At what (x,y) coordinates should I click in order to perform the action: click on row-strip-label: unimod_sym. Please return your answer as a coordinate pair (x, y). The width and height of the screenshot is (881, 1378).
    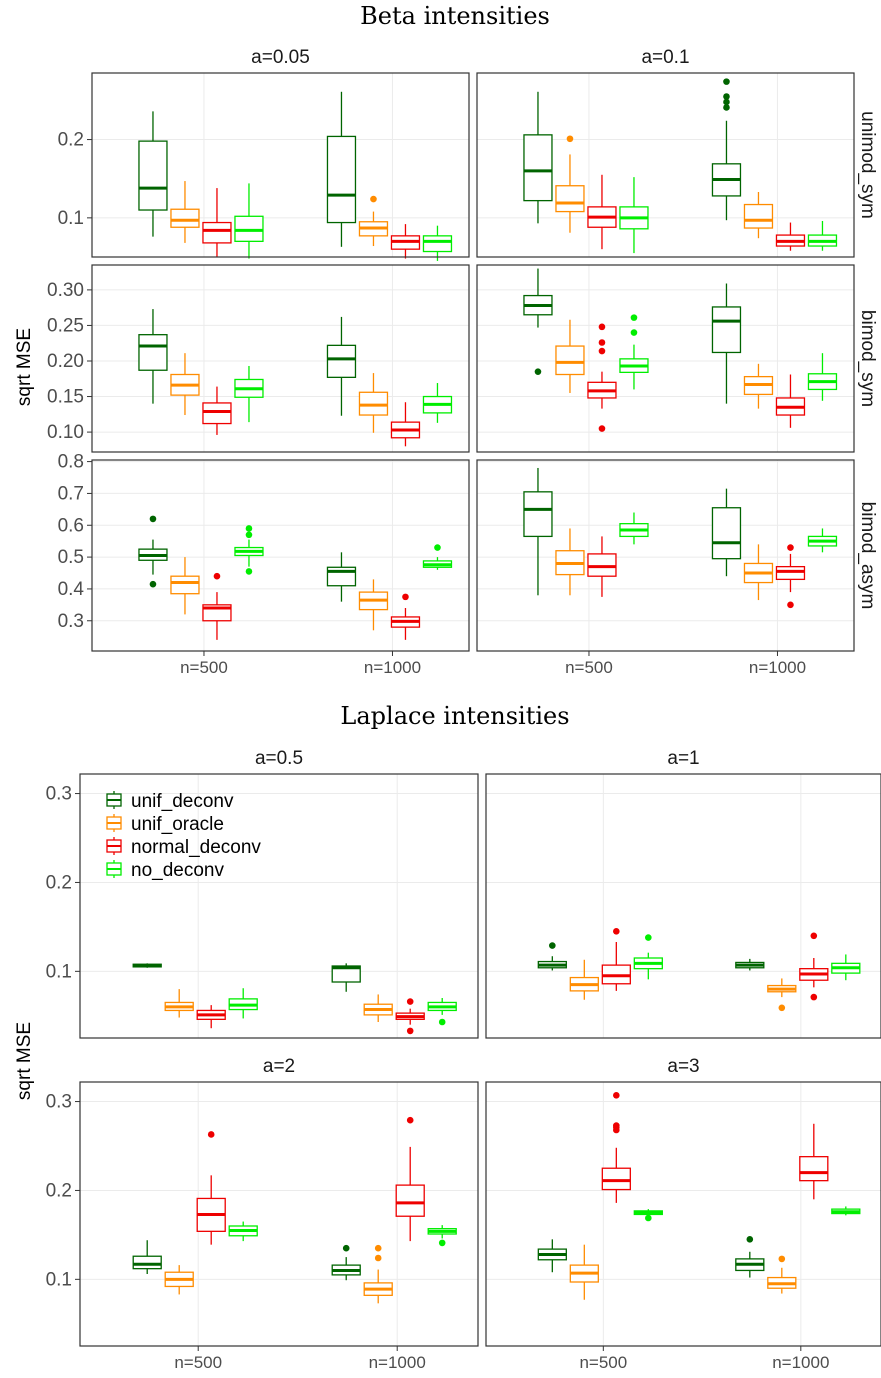
    Looking at the image, I should click on (867, 165).